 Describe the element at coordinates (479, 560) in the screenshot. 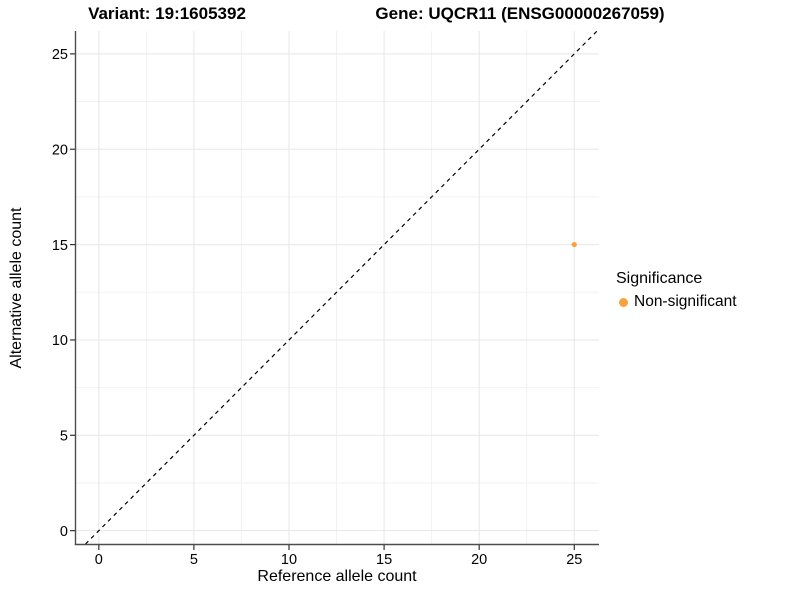

I see `x-tick-label: 20` at that location.